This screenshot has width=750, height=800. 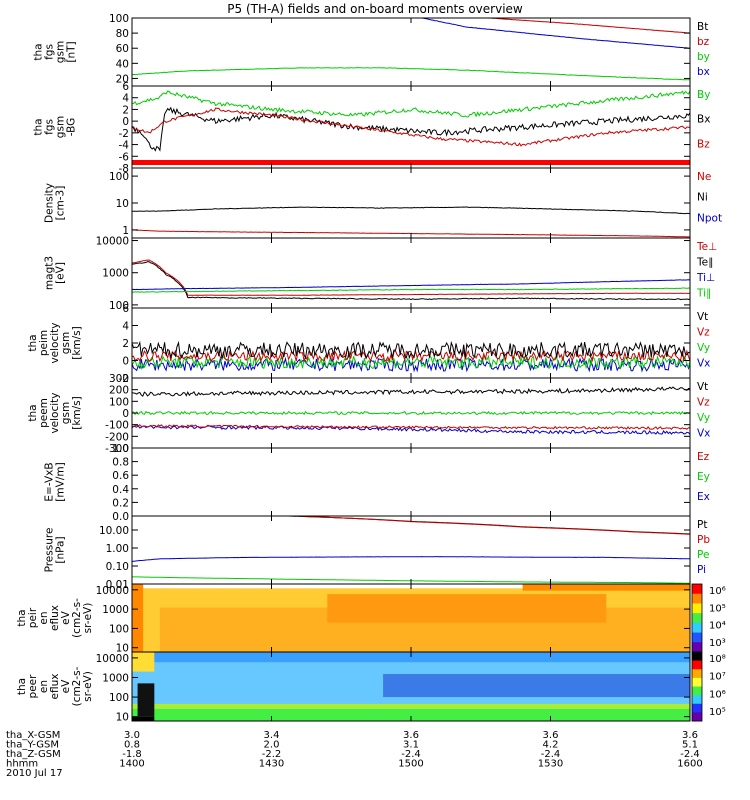 What do you see at coordinates (702, 317) in the screenshot?
I see `legend-entry: Vt` at bounding box center [702, 317].